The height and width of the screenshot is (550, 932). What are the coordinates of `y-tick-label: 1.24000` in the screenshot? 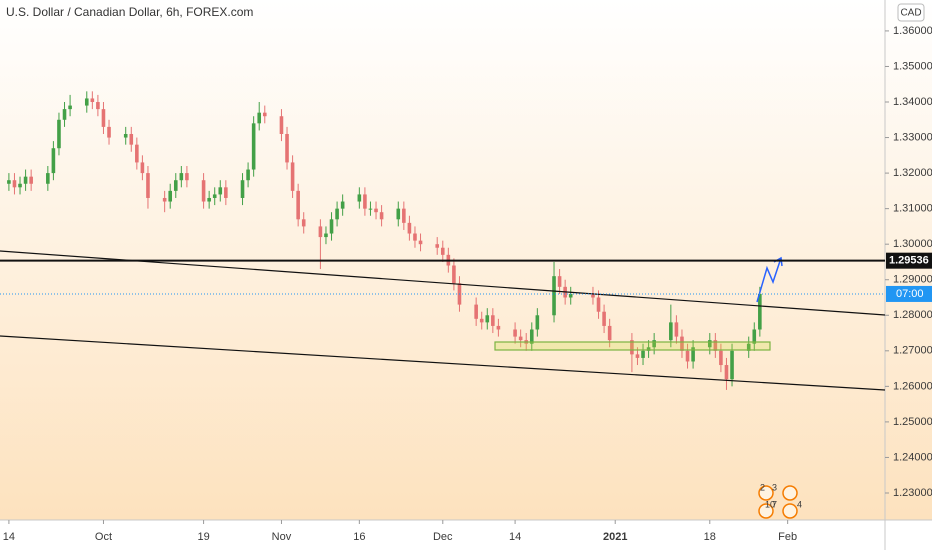 It's located at (912, 457).